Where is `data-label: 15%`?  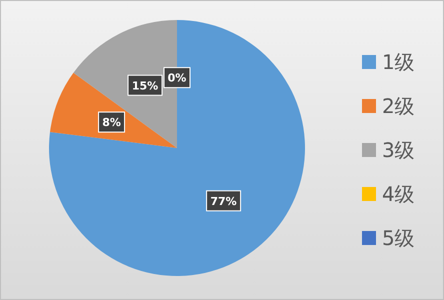
data-label: 15% is located at coordinates (145, 85).